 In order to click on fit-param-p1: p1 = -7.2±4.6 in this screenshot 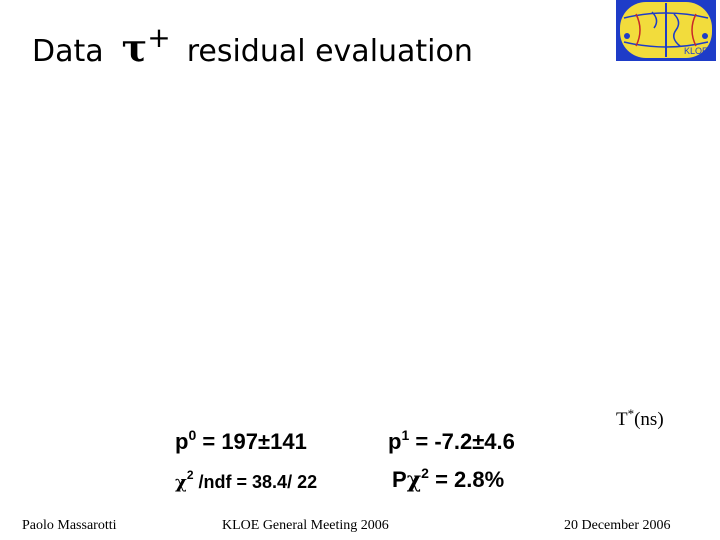, I will do `click(451, 442)`.